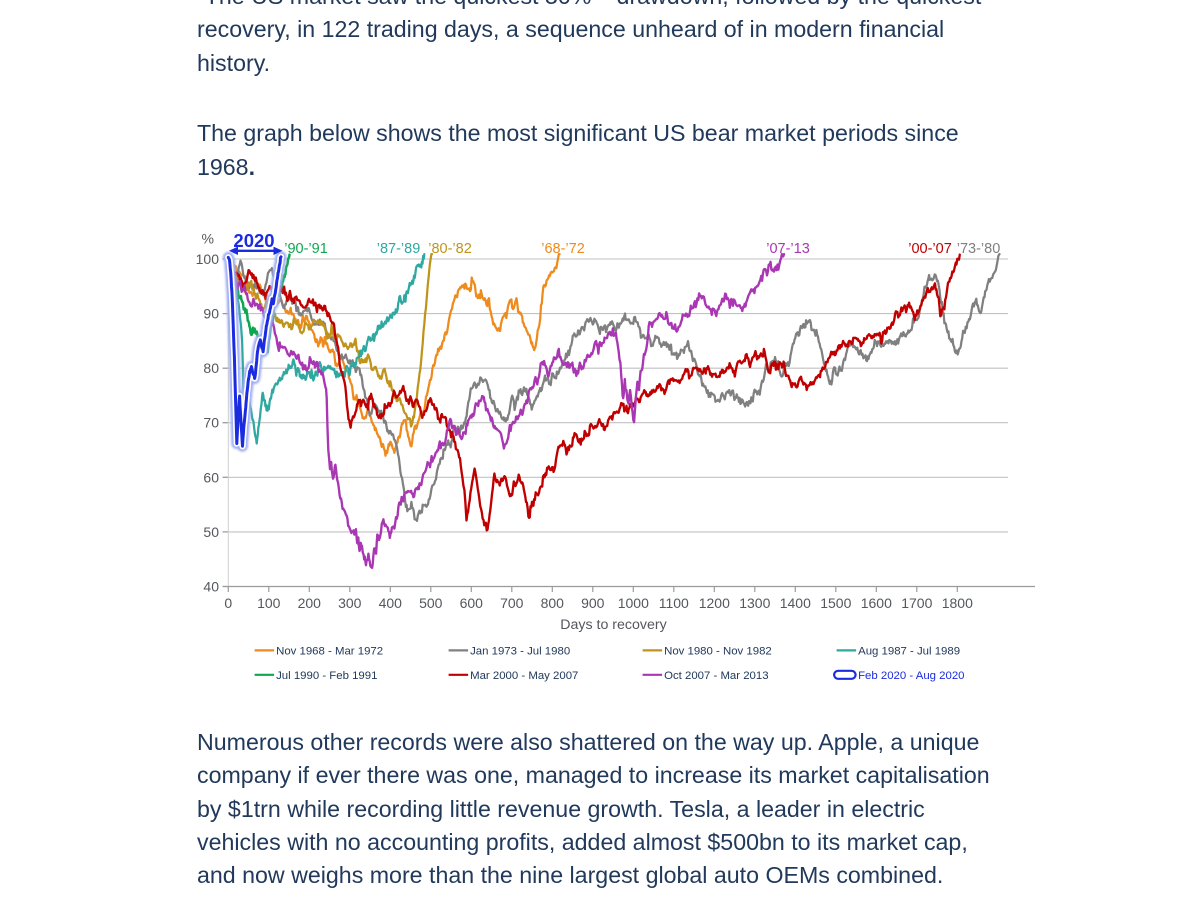  Describe the element at coordinates (211, 368) in the screenshot. I see `svg-text: 80` at that location.